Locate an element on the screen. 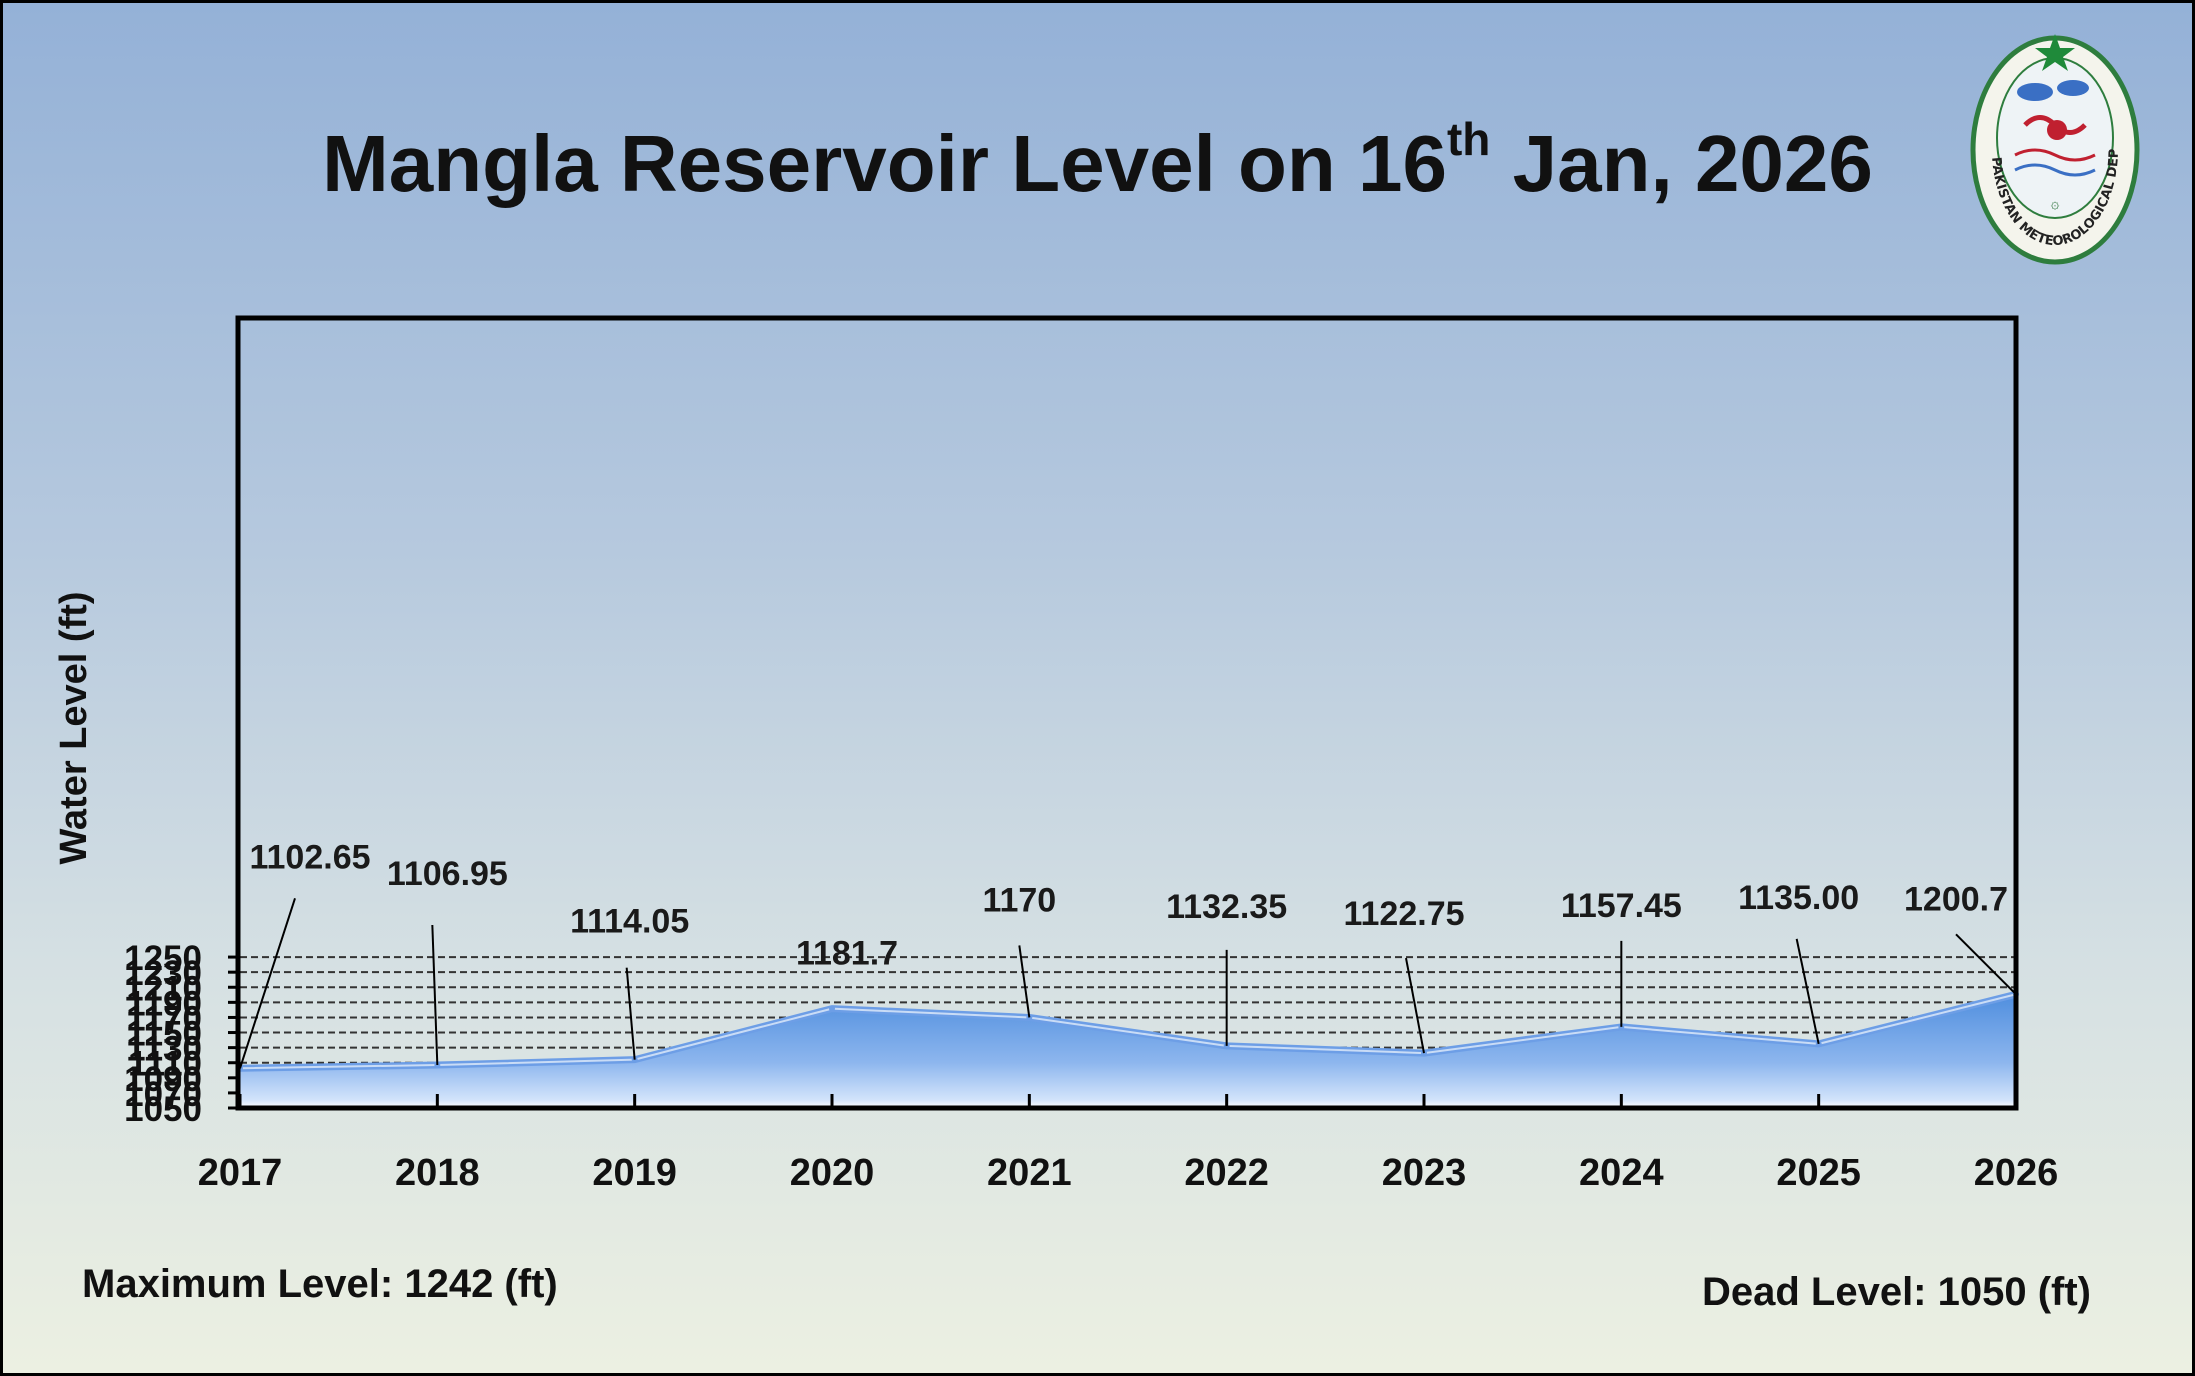 This screenshot has width=2195, height=1376. title-superscript: th is located at coordinates (1468, 139).